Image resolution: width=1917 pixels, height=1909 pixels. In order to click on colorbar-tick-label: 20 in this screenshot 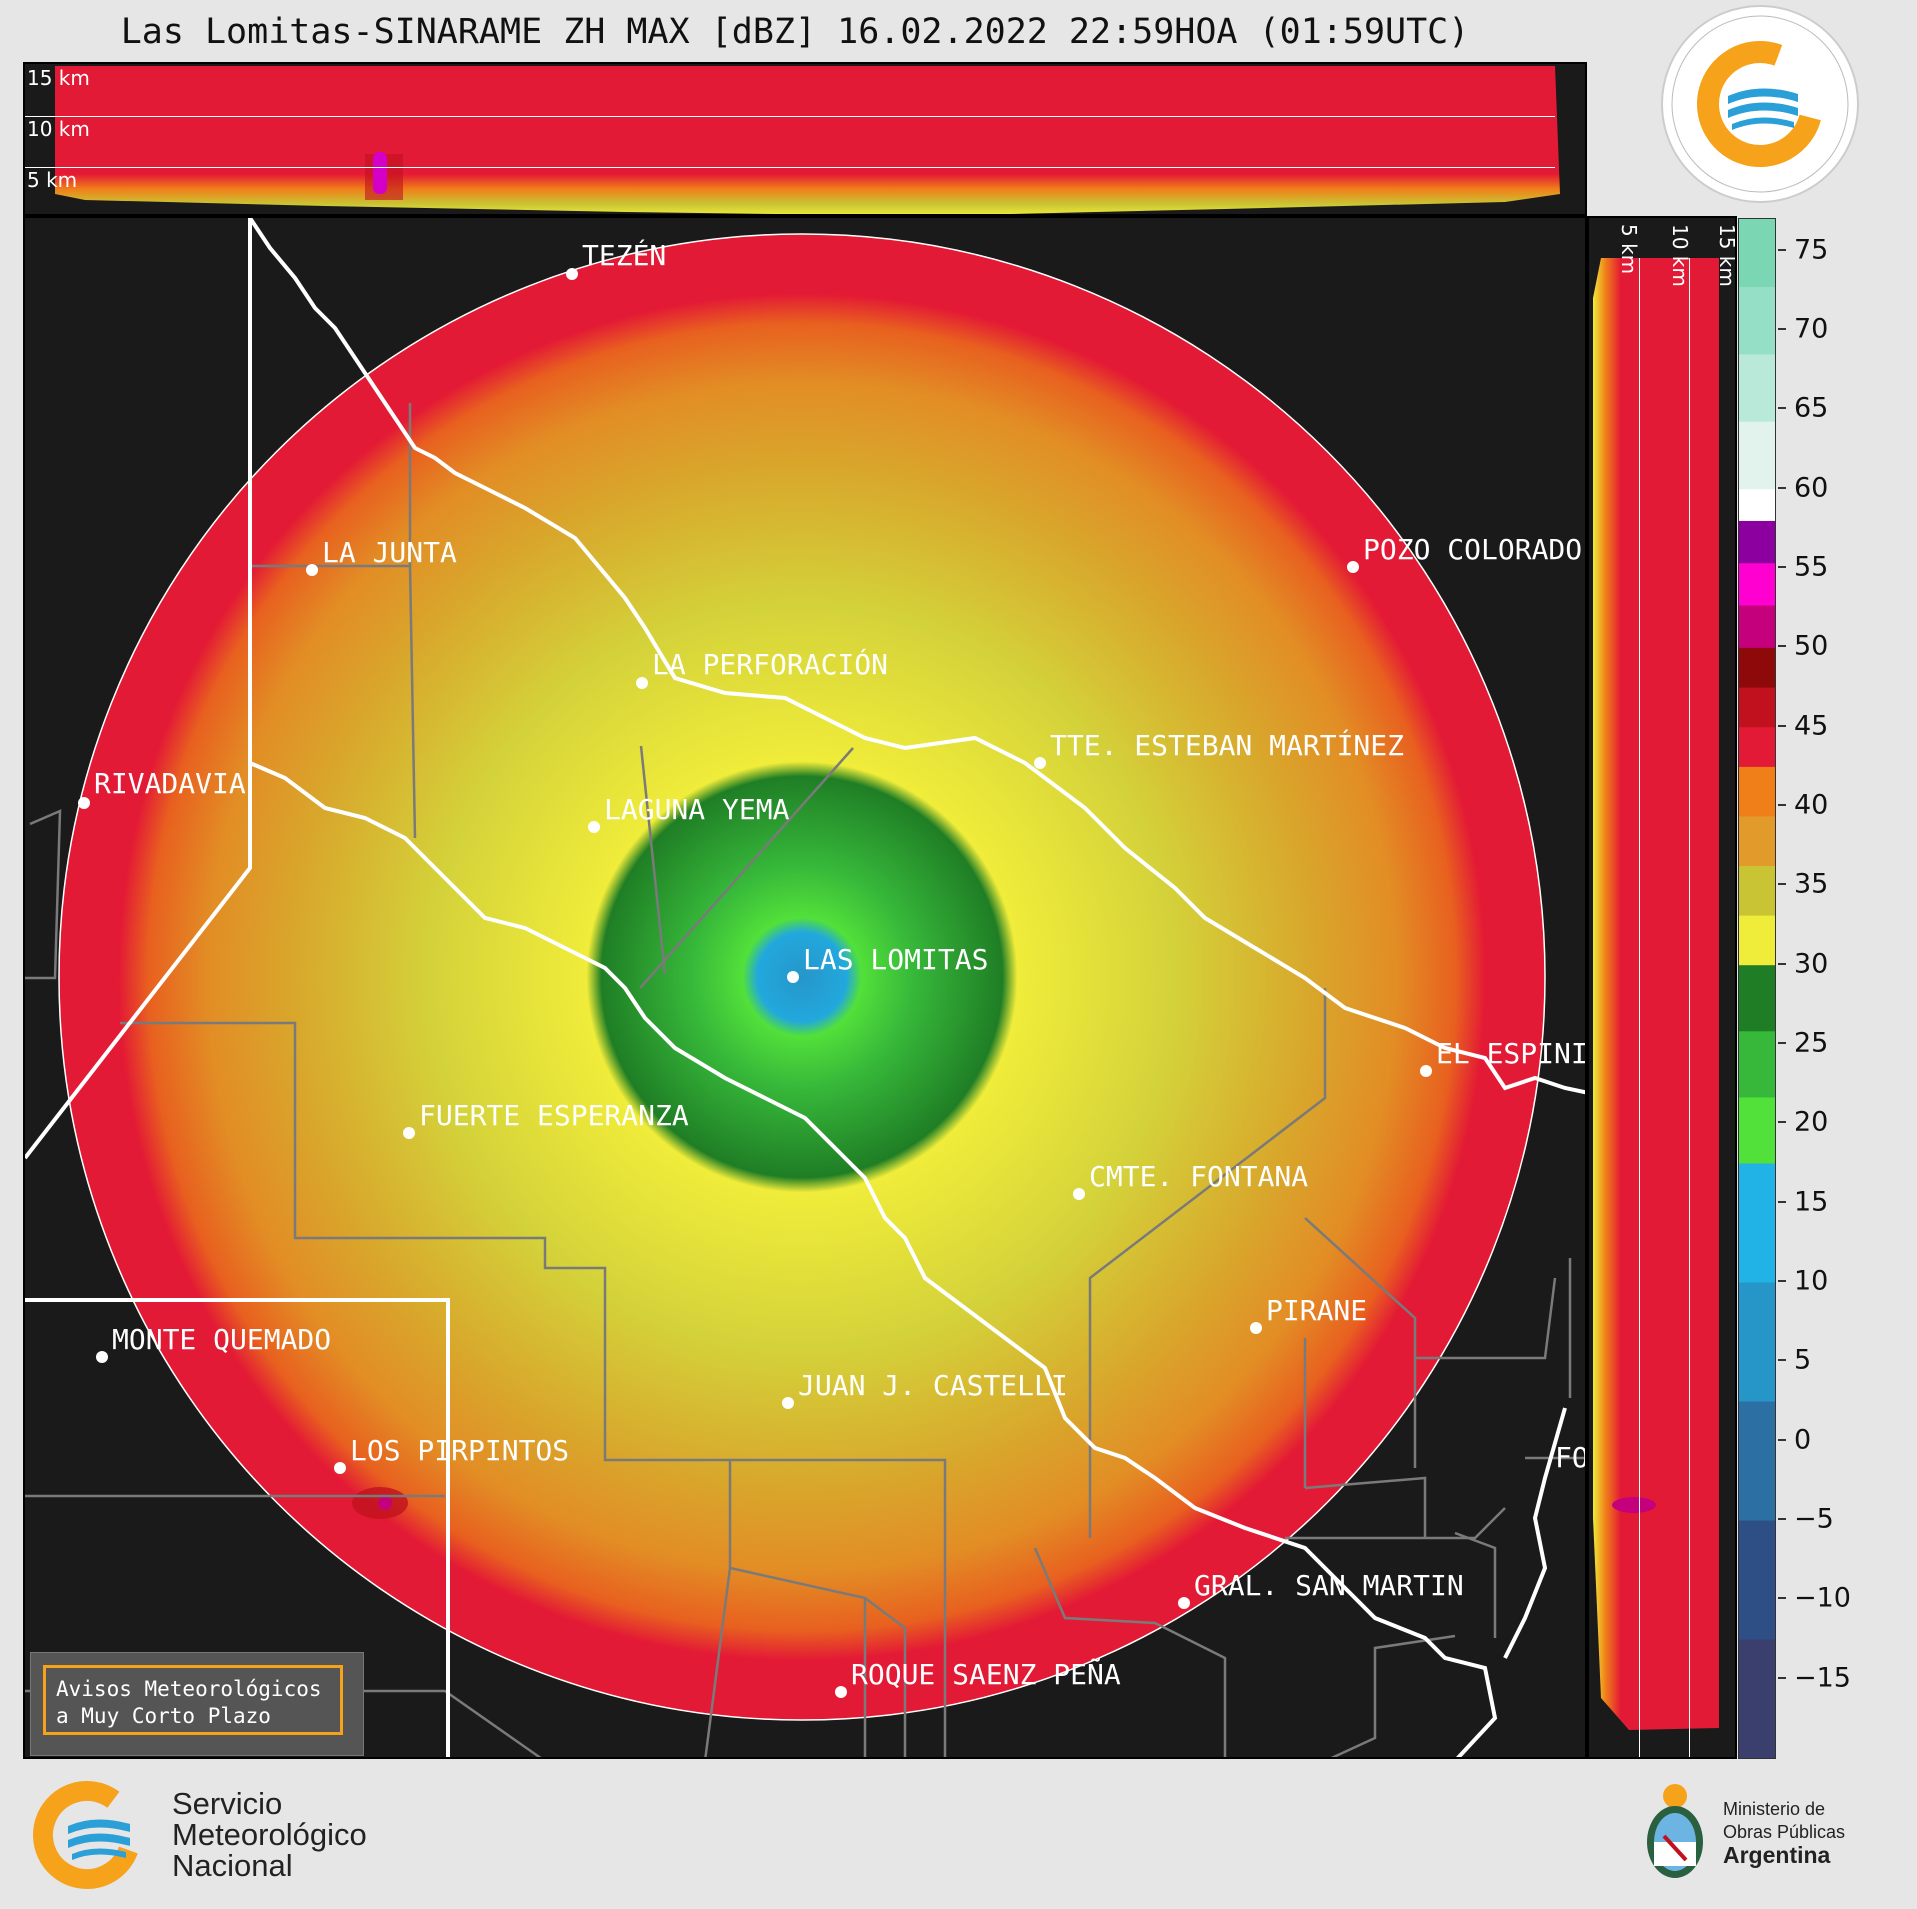, I will do `click(1811, 1122)`.